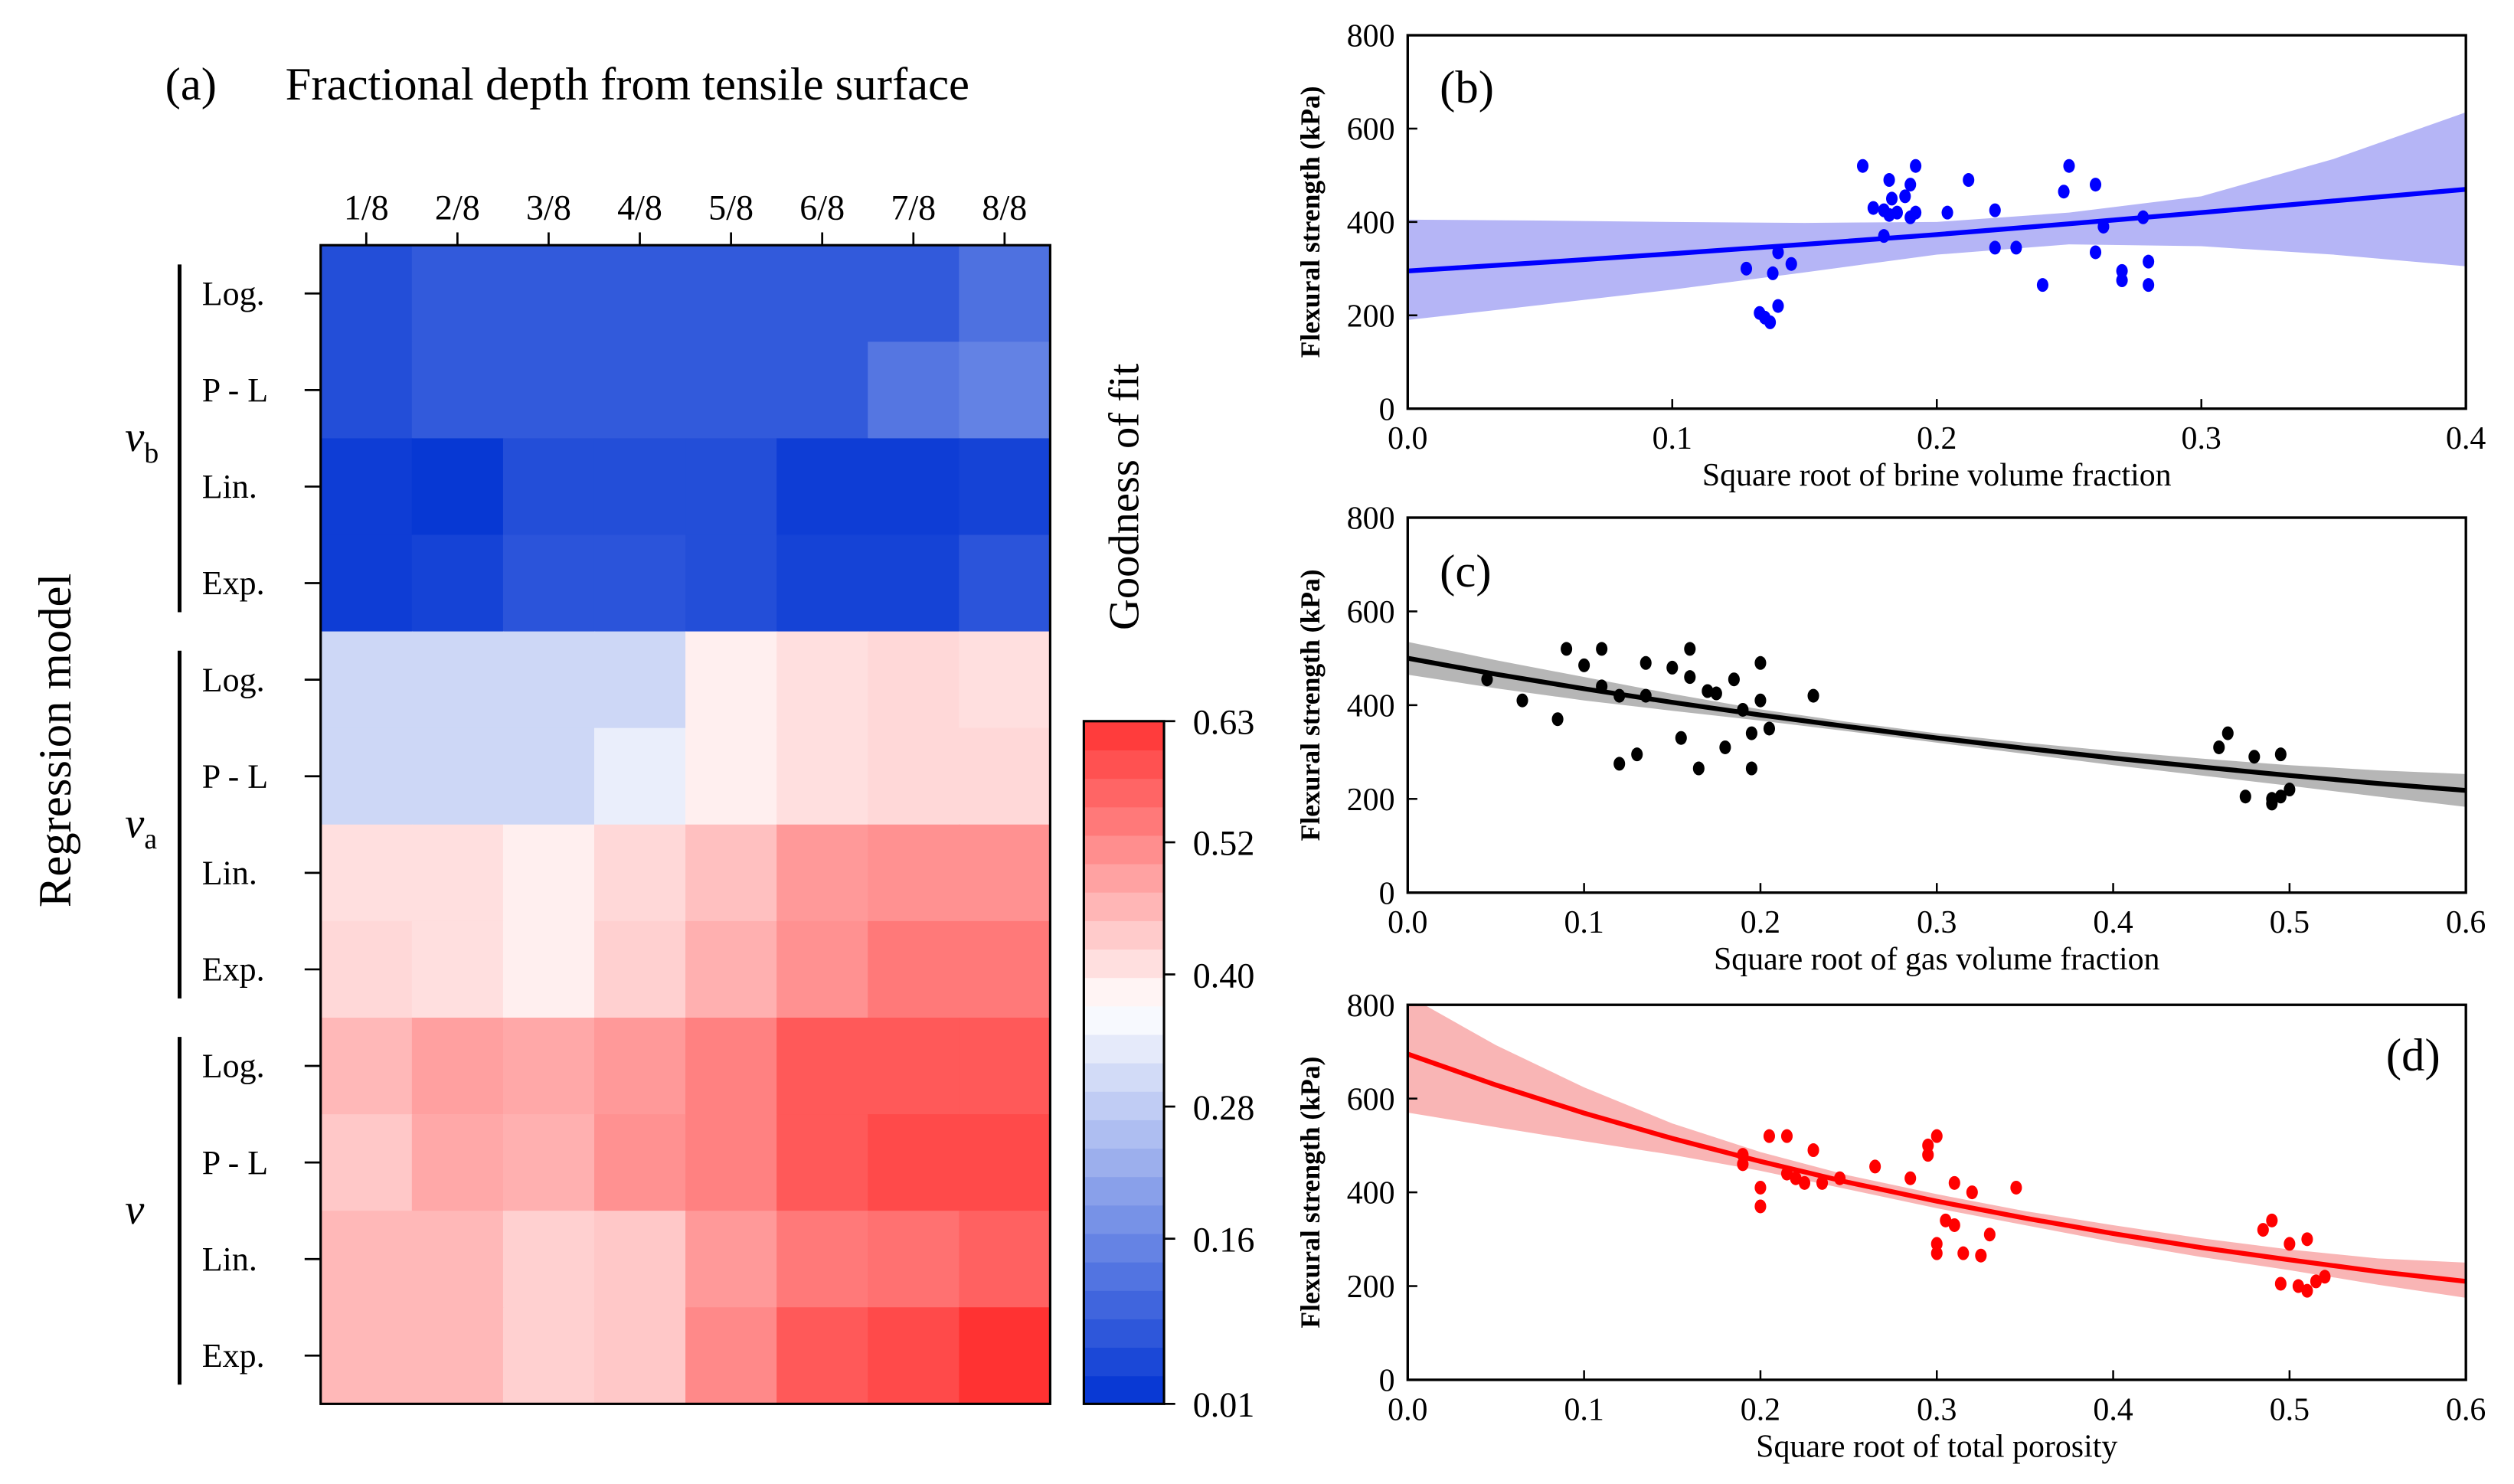 This screenshot has height=1484, width=2514. I want to click on y-tick-label: 400, so click(1371, 1193).